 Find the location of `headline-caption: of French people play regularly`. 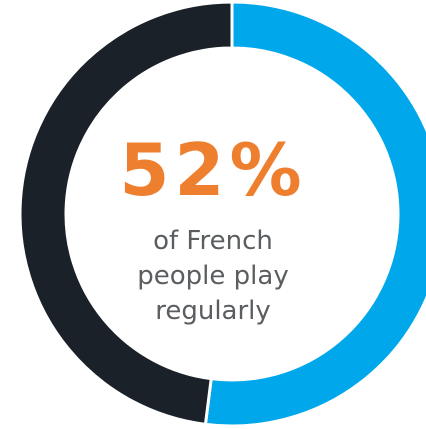

headline-caption: of French people play regularly is located at coordinates (213, 276).